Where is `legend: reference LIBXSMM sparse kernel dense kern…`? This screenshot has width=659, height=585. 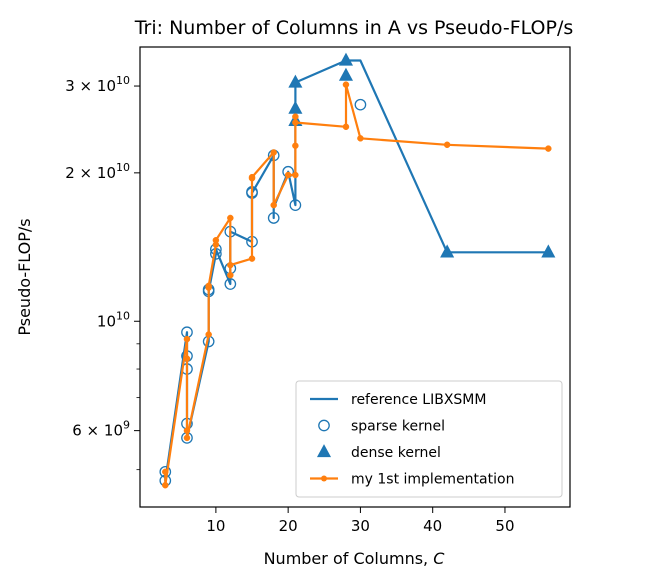
legend: reference LIBXSMM sparse kernel dense kern… is located at coordinates (429, 439).